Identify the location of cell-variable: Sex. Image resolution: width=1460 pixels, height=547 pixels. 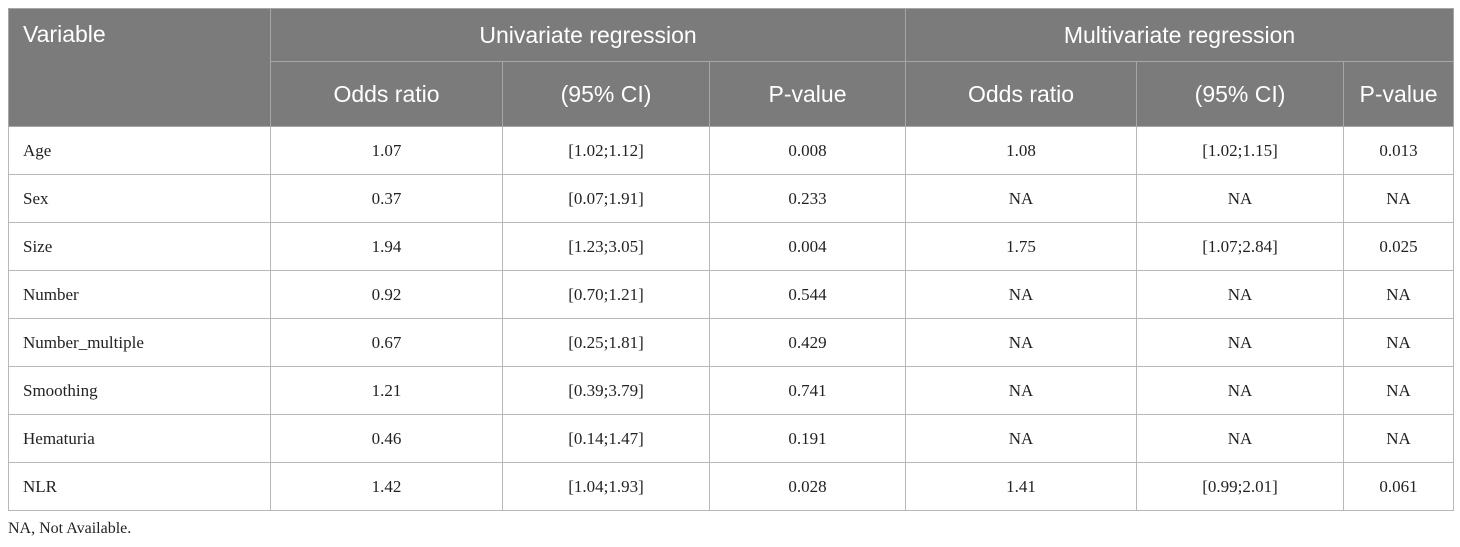
(139, 198).